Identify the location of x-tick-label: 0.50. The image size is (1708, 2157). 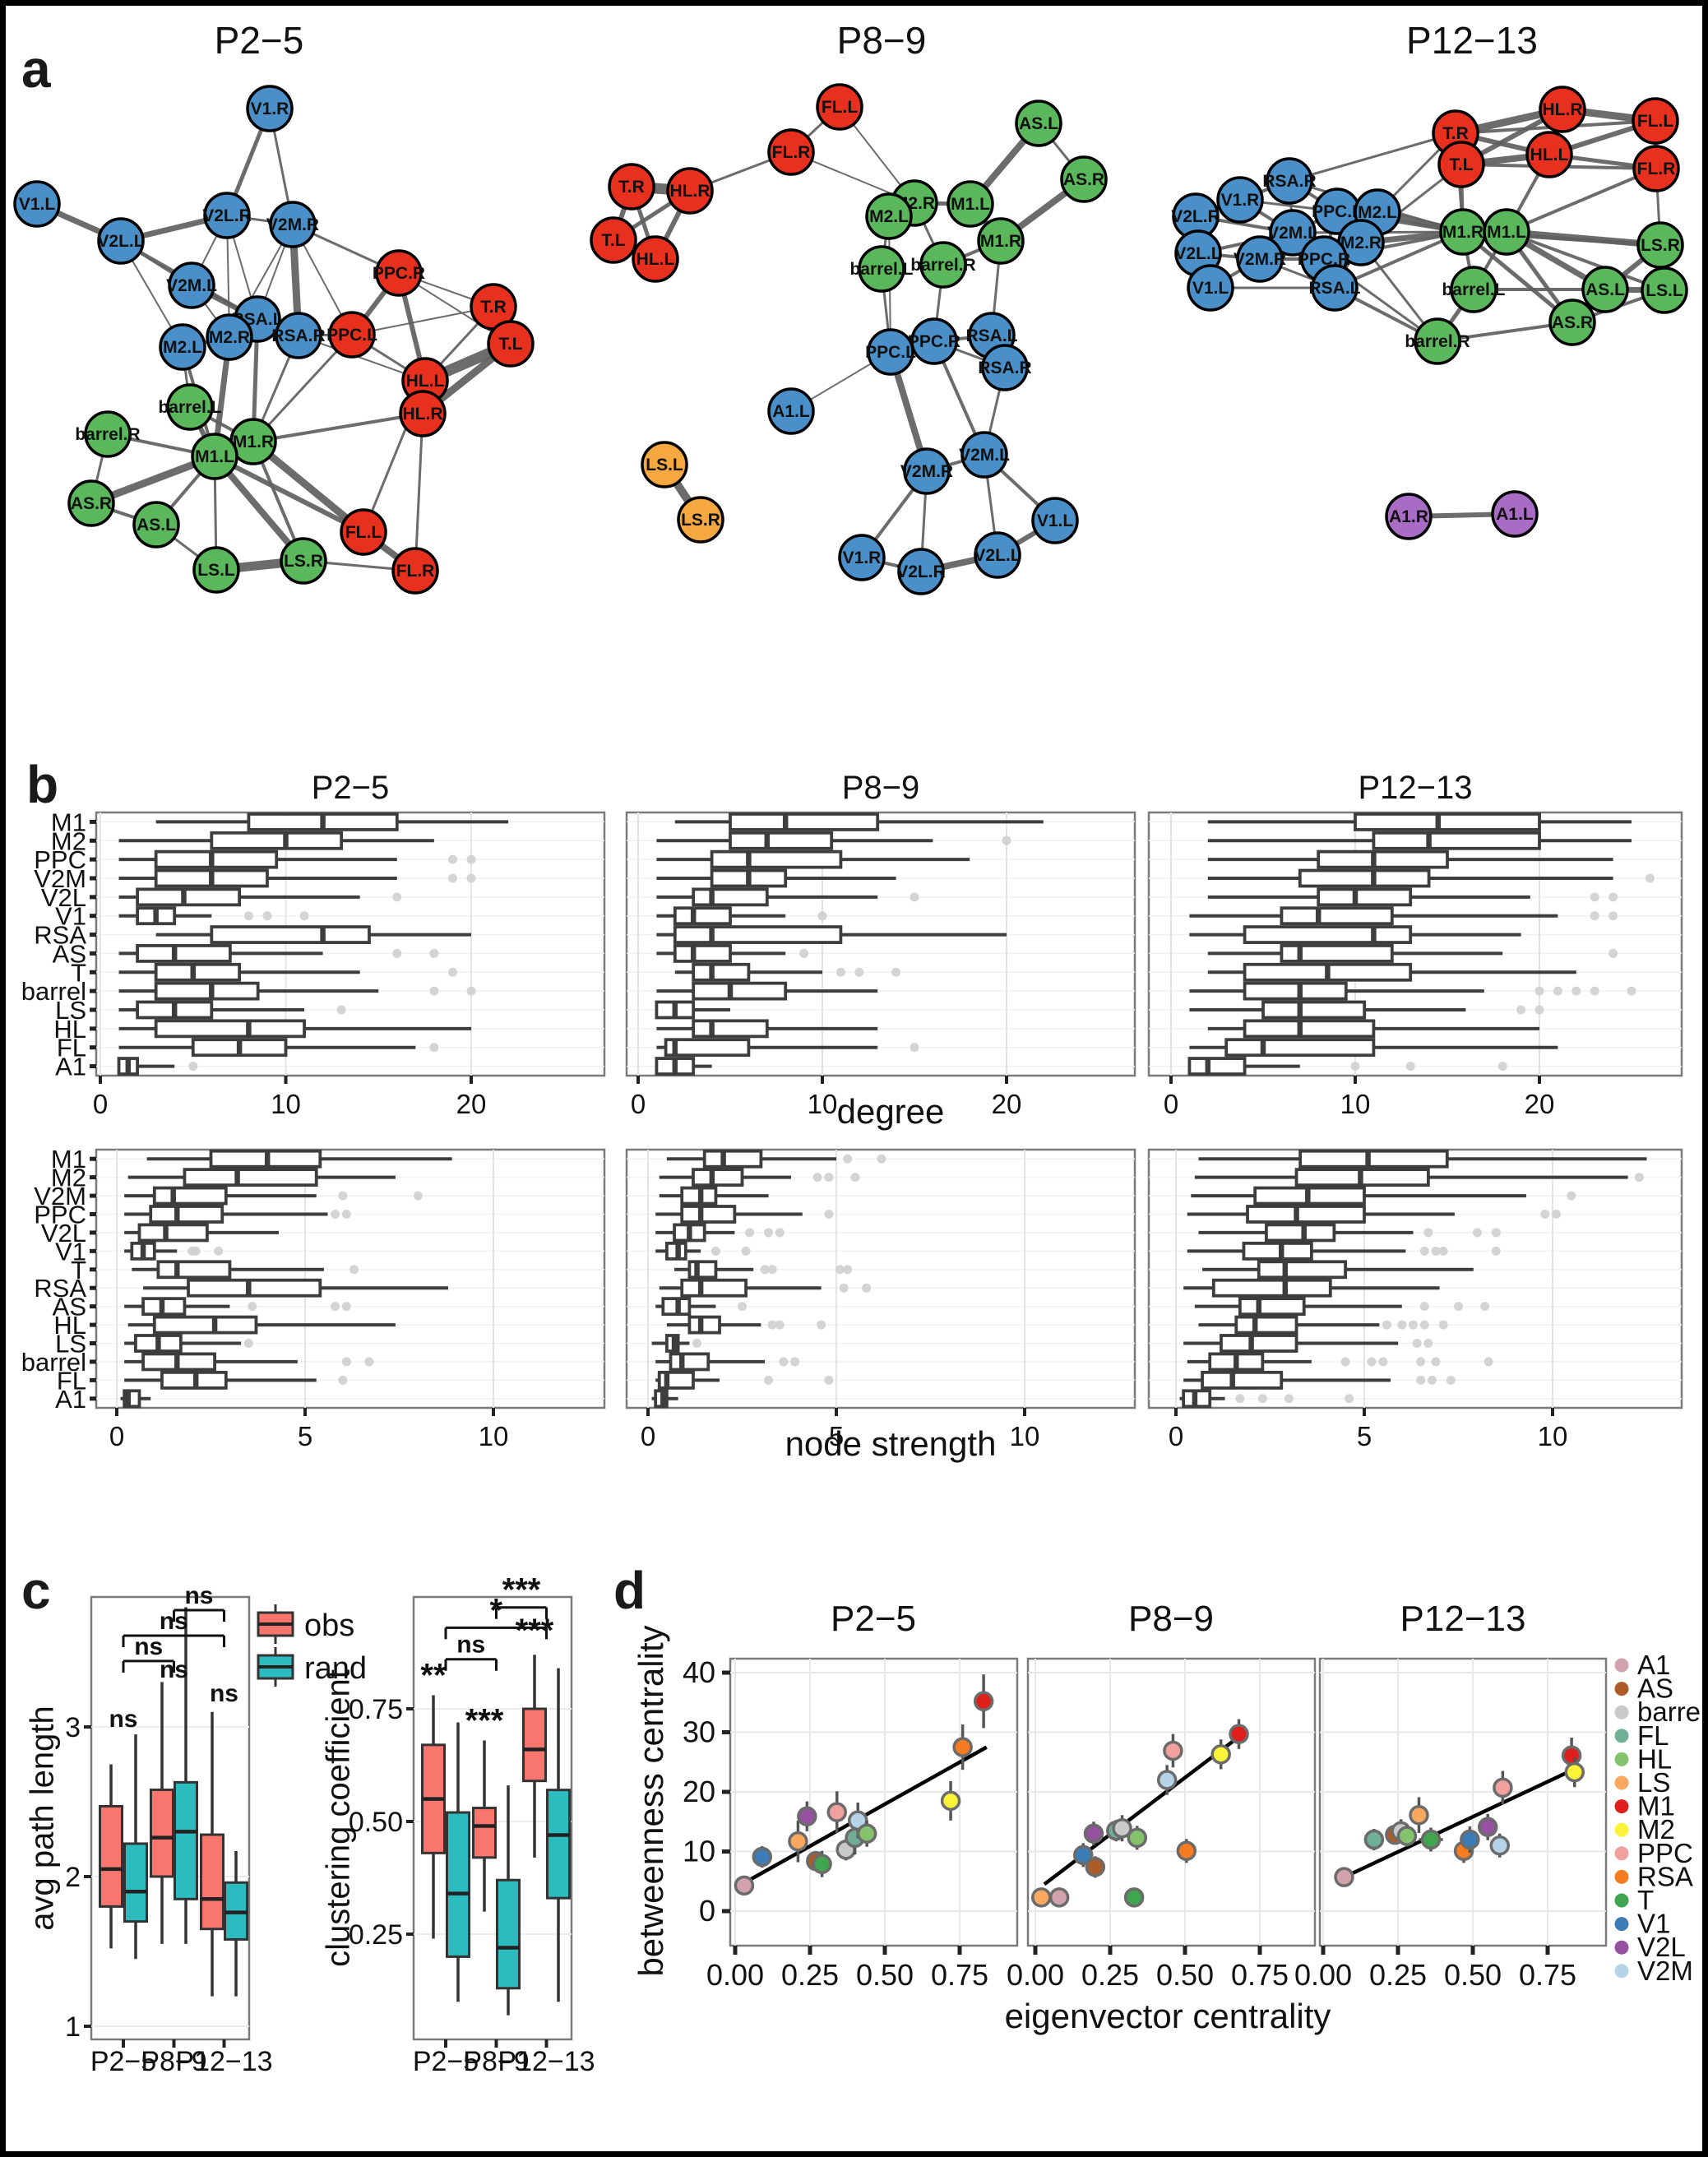
(885, 1975).